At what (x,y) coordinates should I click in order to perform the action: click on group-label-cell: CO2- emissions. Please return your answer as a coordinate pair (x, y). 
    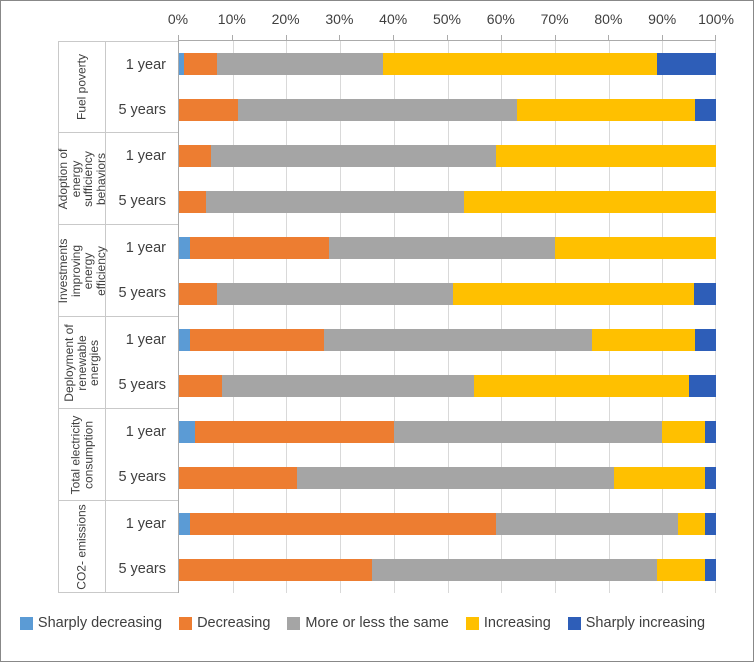
    Looking at the image, I should click on (82, 547).